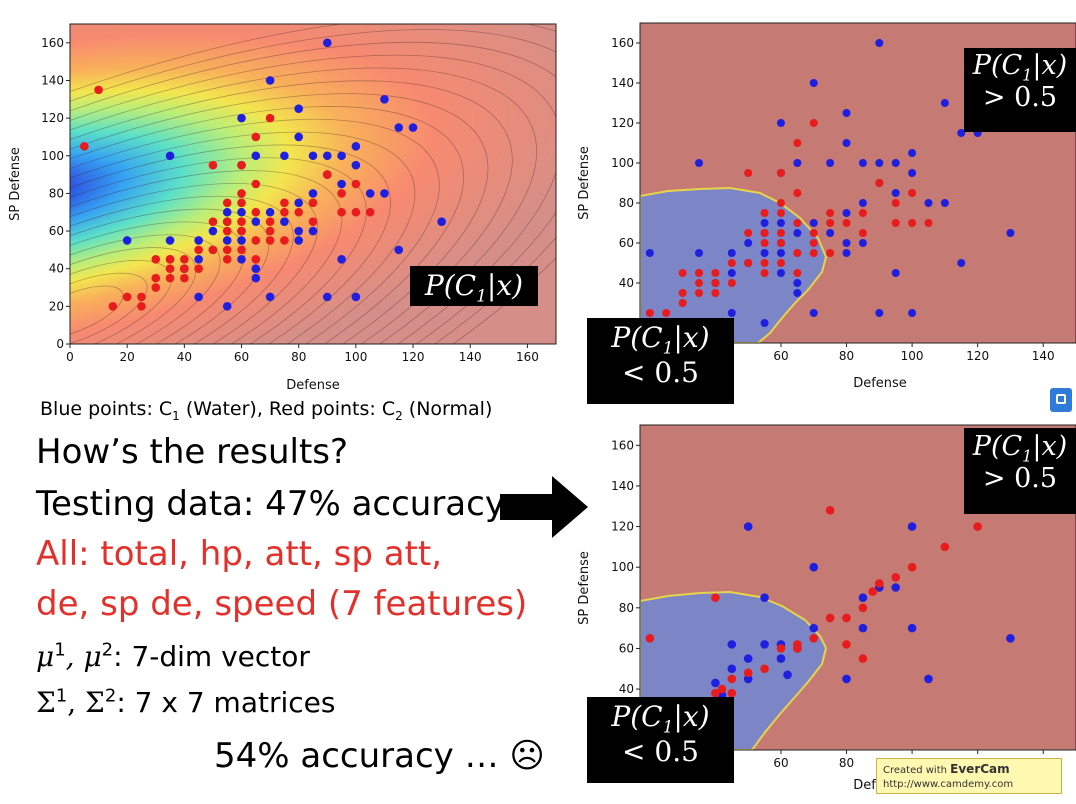 Image resolution: width=1076 pixels, height=804 pixels. I want to click on y-tick-label: 40, so click(56, 269).